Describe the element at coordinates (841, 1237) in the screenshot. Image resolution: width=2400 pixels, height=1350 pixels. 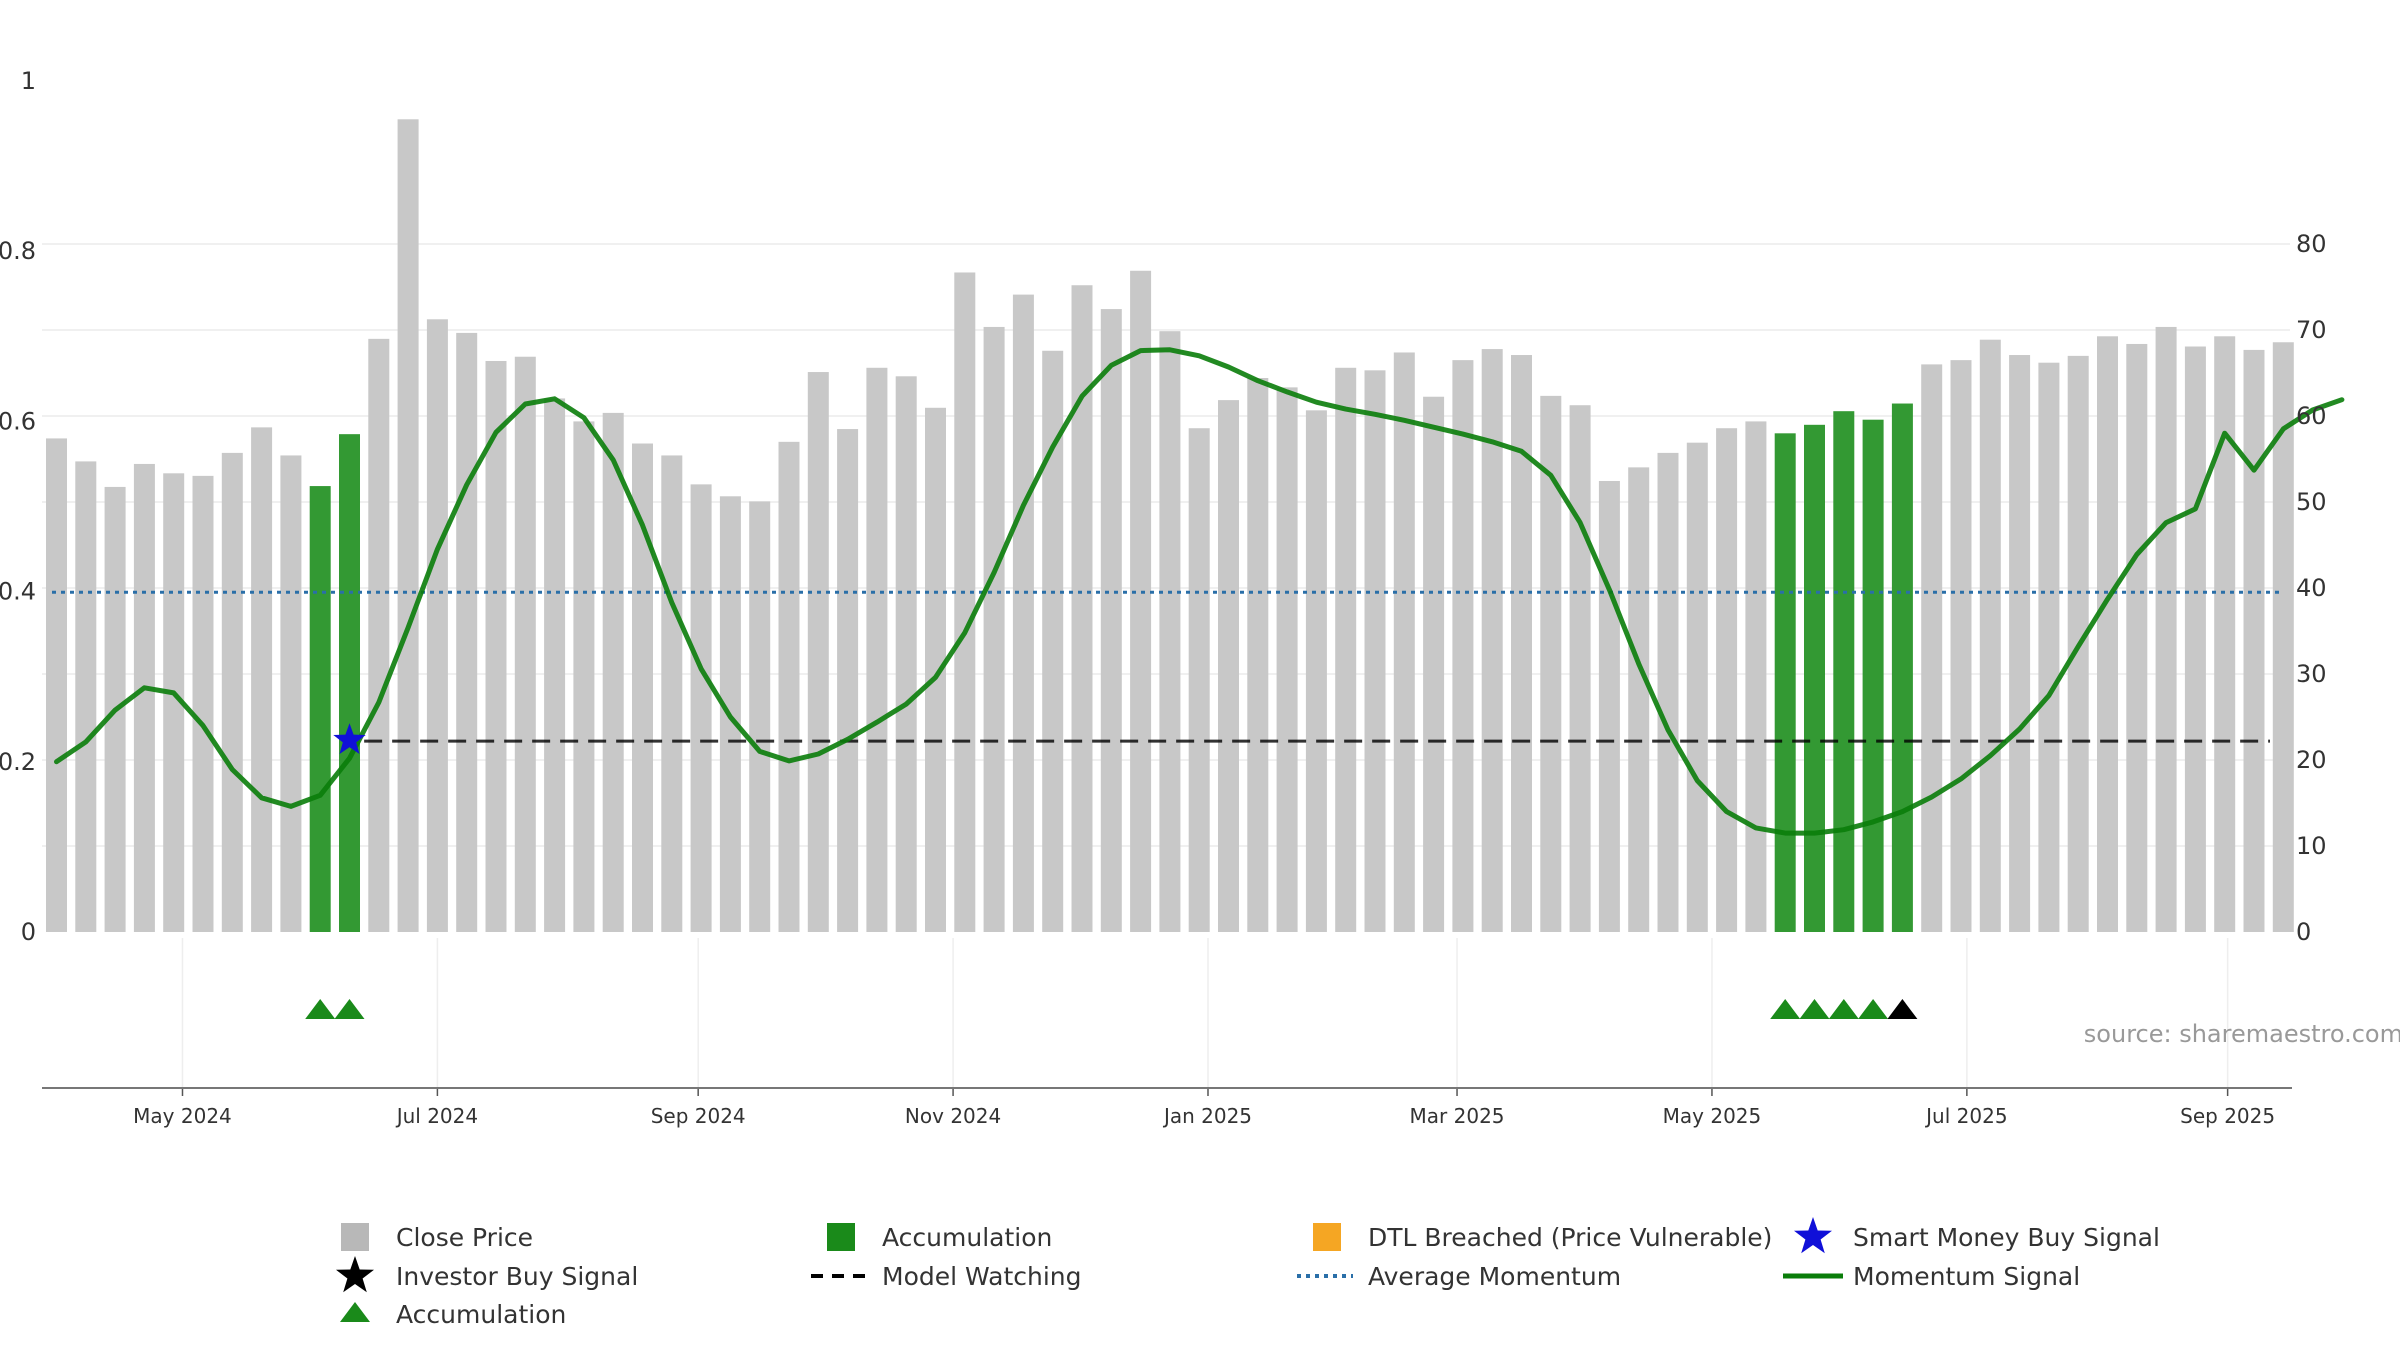
I see `legend-accumulation-swatch` at that location.